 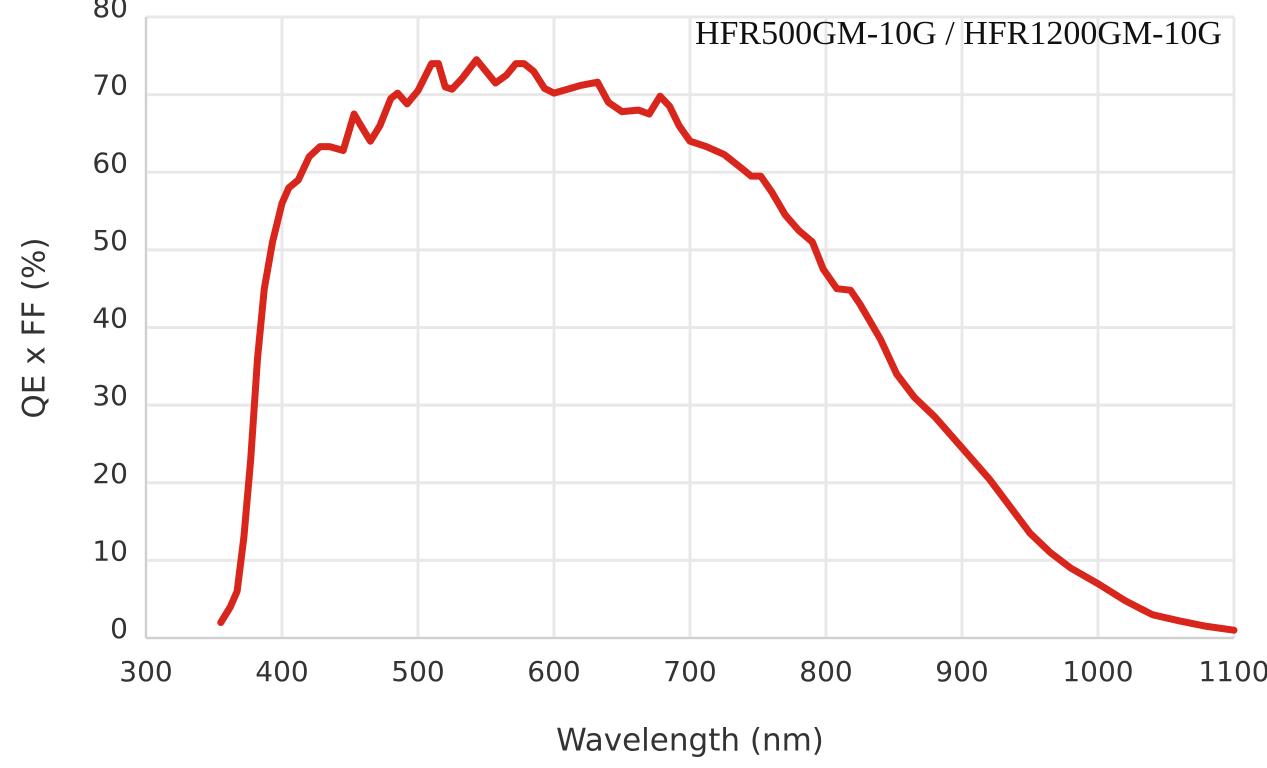 What do you see at coordinates (1097, 671) in the screenshot?
I see `x-tick-label: 1000` at bounding box center [1097, 671].